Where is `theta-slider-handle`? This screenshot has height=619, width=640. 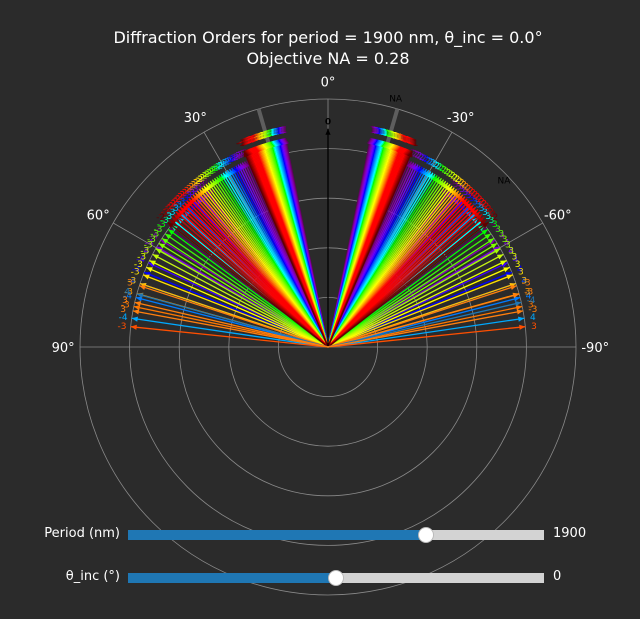 theta-slider-handle is located at coordinates (336, 578).